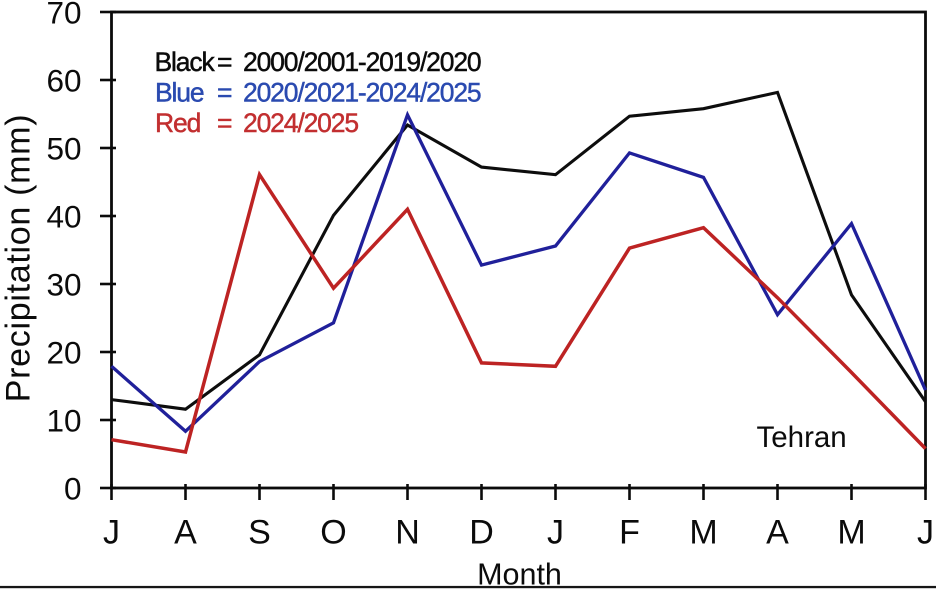  I want to click on svg-text: 30, so click(63, 285).